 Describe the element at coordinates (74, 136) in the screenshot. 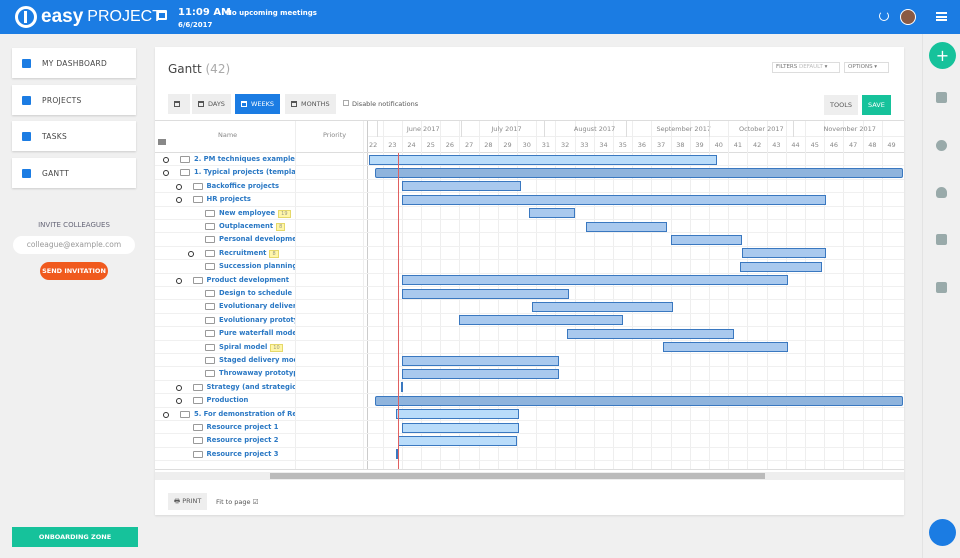

I see `nav-tasks: TASKS` at that location.